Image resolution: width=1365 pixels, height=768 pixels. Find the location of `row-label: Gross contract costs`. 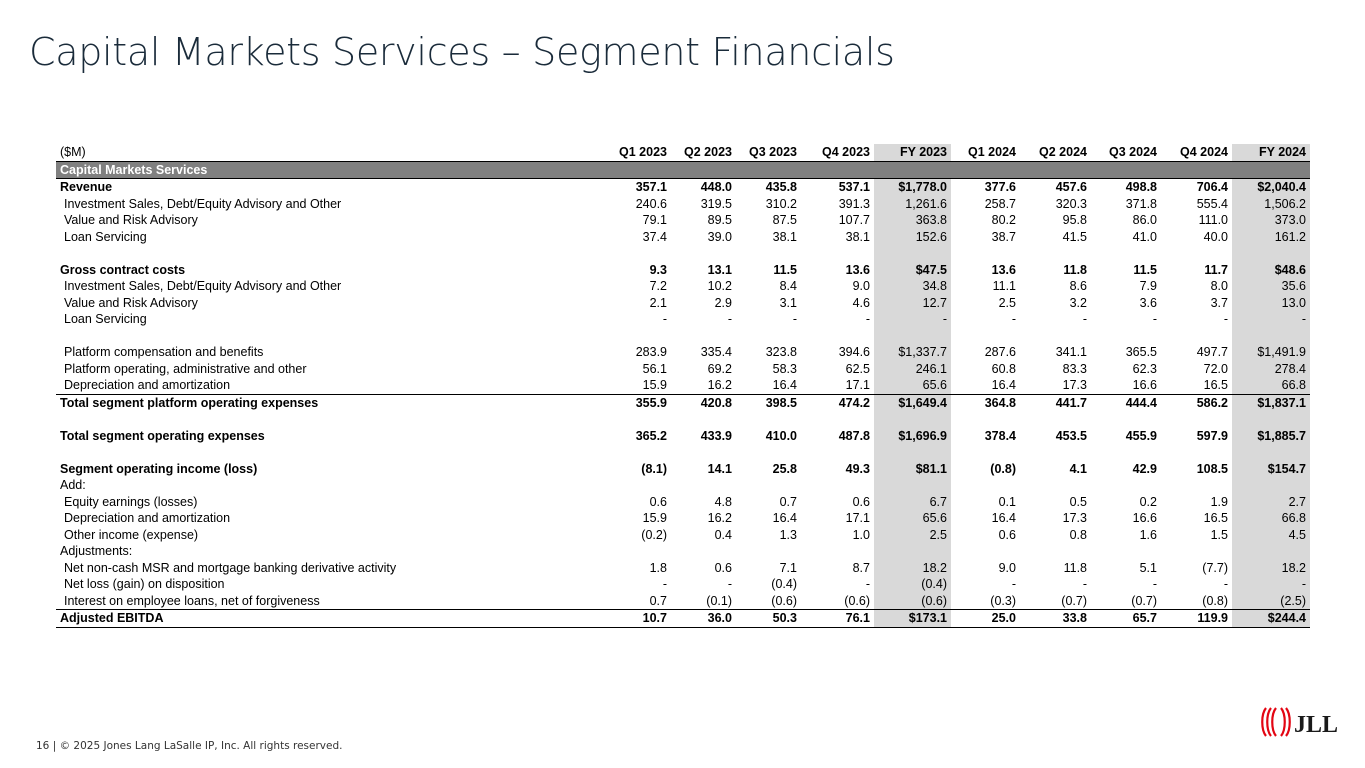

row-label: Gross contract costs is located at coordinates (123, 269).